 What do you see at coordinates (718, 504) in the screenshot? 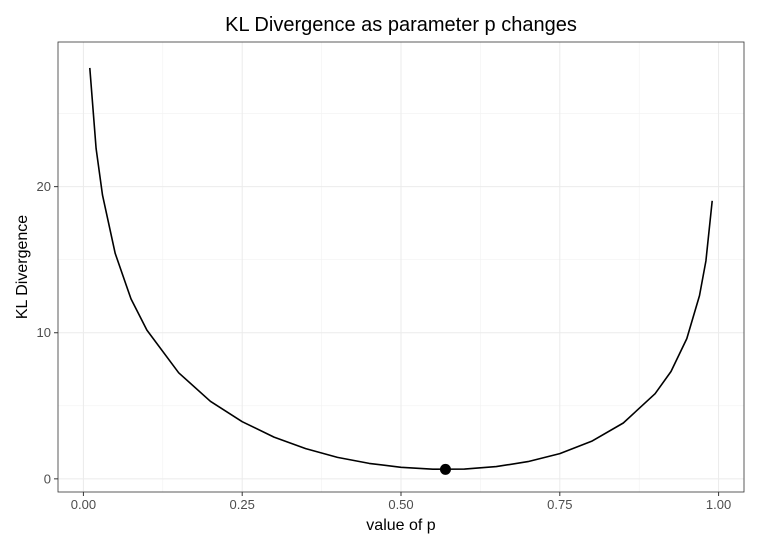
I see `x-tick-label: 1.00` at bounding box center [718, 504].